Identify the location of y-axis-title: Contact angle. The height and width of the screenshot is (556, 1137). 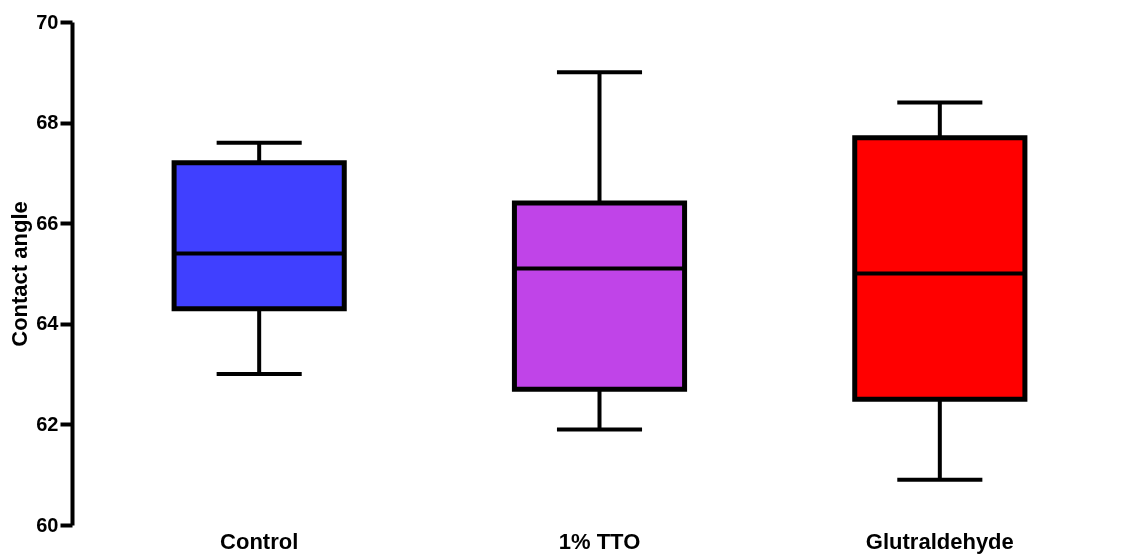
(20, 274).